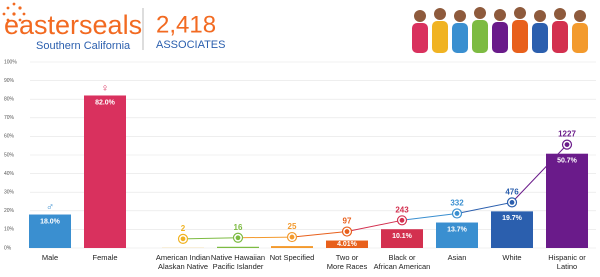 The width and height of the screenshot is (600, 277). What do you see at coordinates (9, 81) in the screenshot?
I see `y-tick-label: 90%` at bounding box center [9, 81].